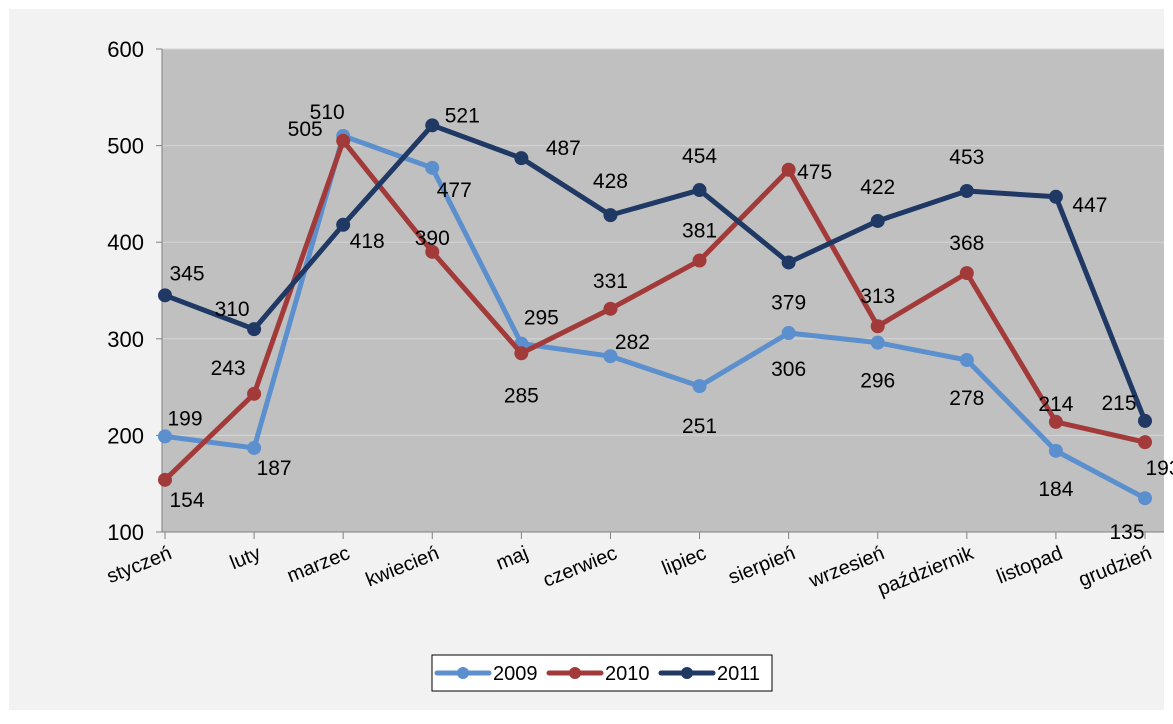 The height and width of the screenshot is (724, 1173). What do you see at coordinates (814, 172) in the screenshot?
I see `data-label-2010: 475` at bounding box center [814, 172].